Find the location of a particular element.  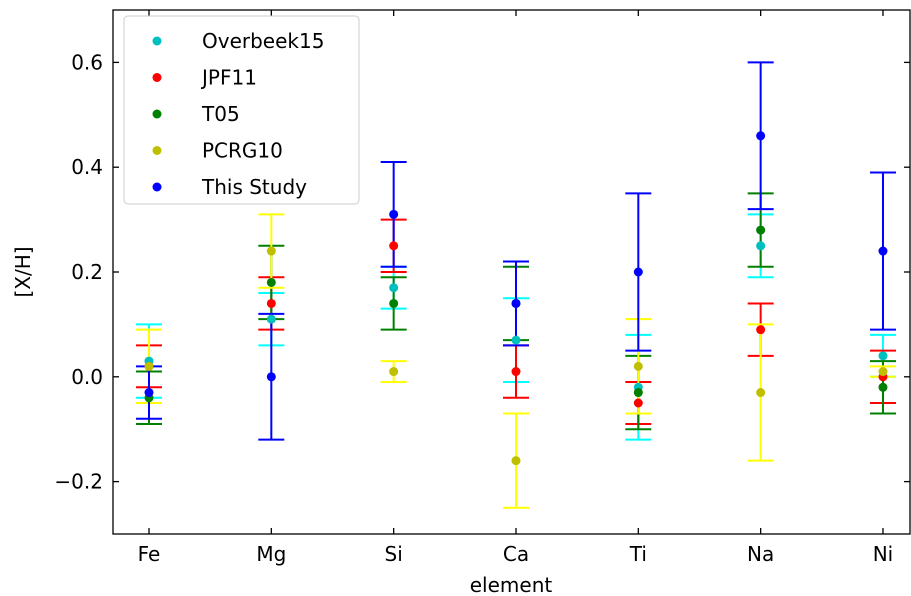

legend-entry: PCRG10 is located at coordinates (242, 151).